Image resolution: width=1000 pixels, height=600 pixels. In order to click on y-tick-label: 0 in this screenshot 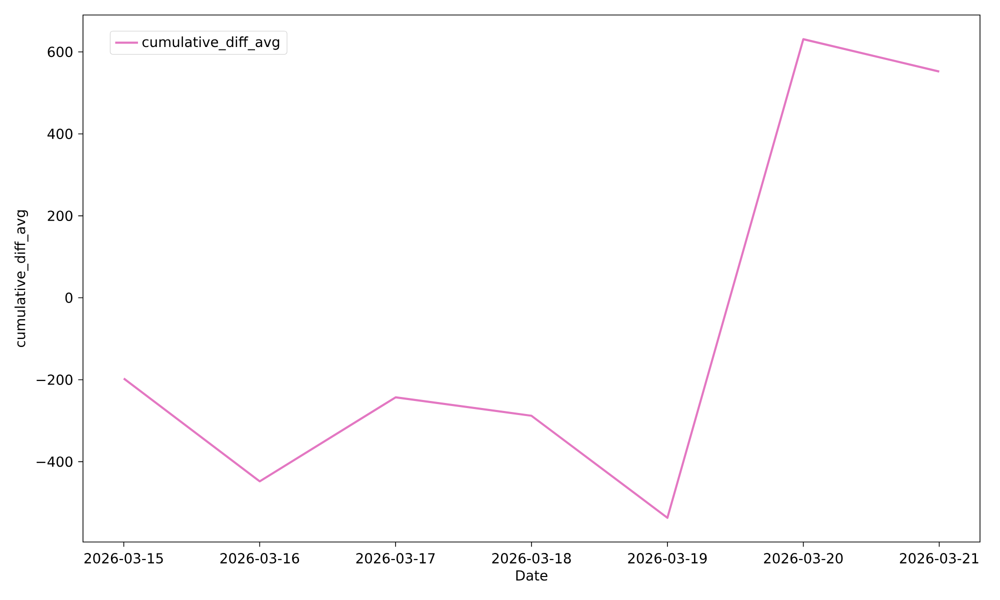, I will do `click(68, 297)`.